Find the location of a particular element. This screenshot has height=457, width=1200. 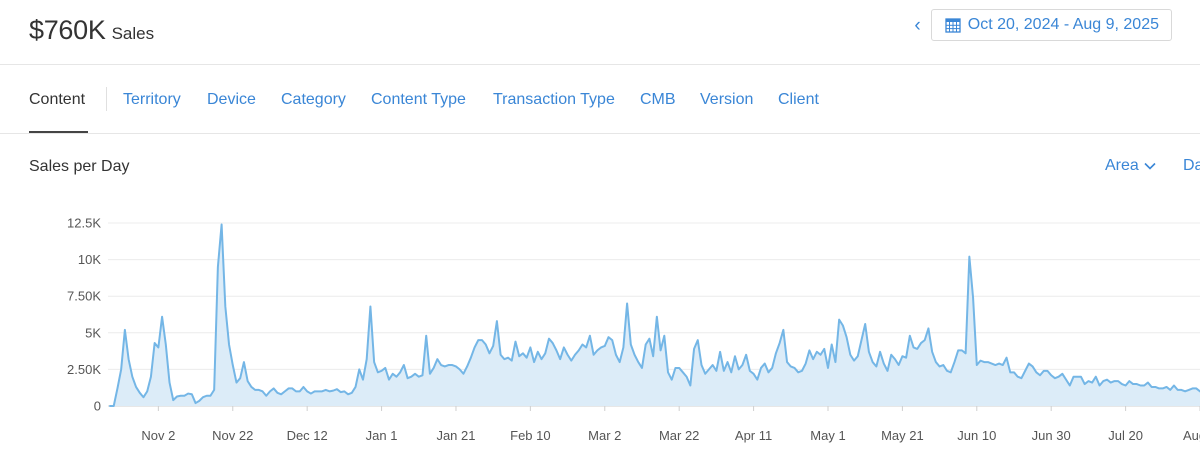

sales-total-value: $760K is located at coordinates (67, 30).